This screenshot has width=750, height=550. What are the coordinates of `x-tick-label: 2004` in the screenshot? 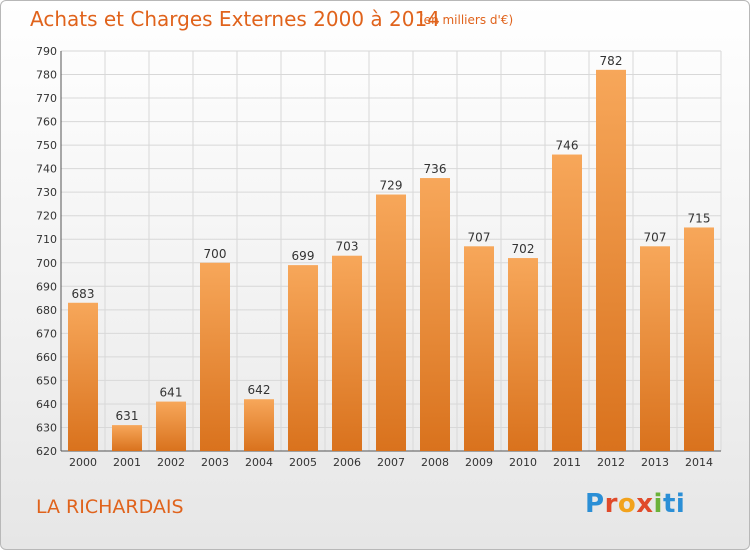 It's located at (259, 462).